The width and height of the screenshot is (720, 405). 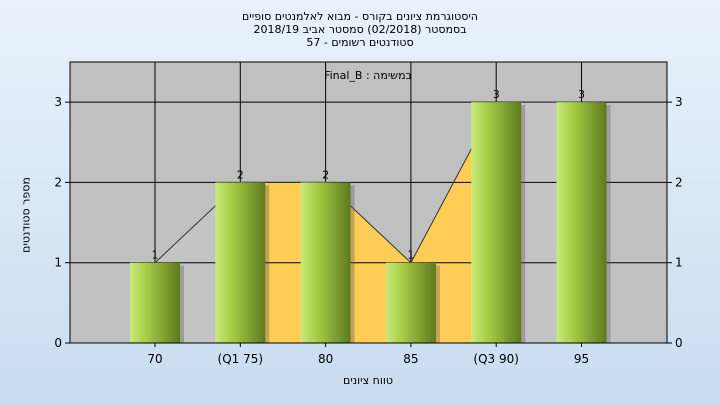 I want to click on legend-text: במשימה : Final_B, so click(x=368, y=75).